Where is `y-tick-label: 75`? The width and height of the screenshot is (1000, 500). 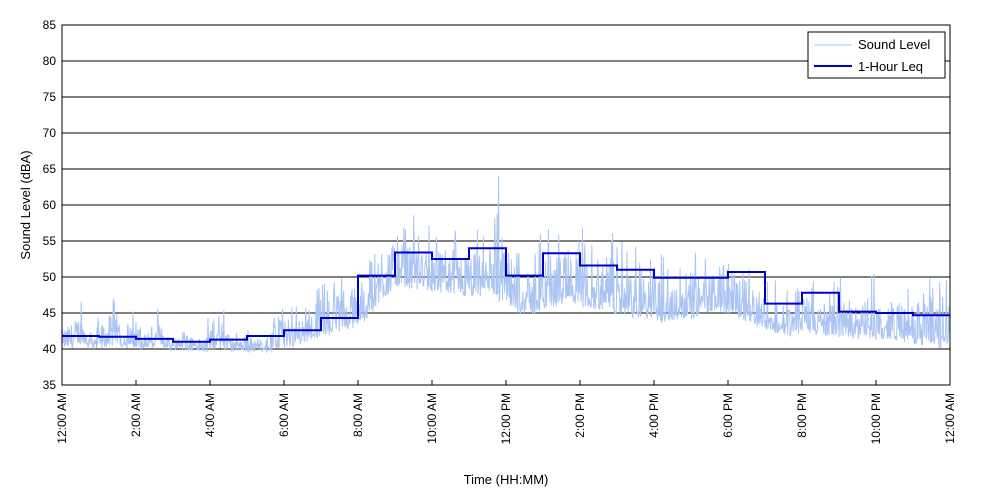
y-tick-label: 75 is located at coordinates (50, 97).